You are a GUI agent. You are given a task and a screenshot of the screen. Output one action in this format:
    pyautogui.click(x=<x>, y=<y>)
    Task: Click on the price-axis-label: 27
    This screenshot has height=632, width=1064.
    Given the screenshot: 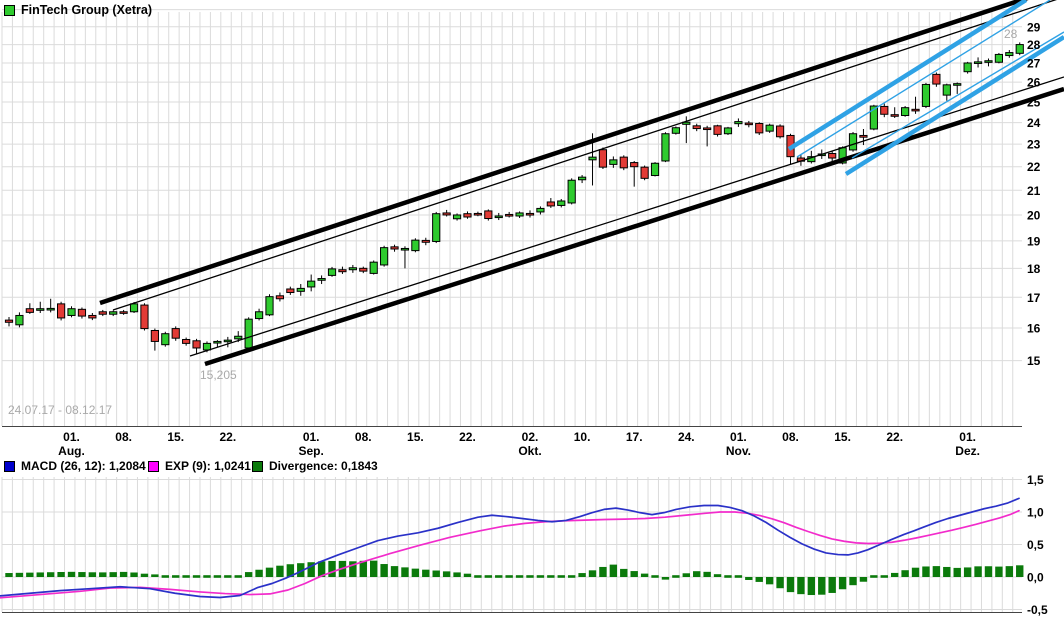 What is the action you would take?
    pyautogui.click(x=1034, y=63)
    